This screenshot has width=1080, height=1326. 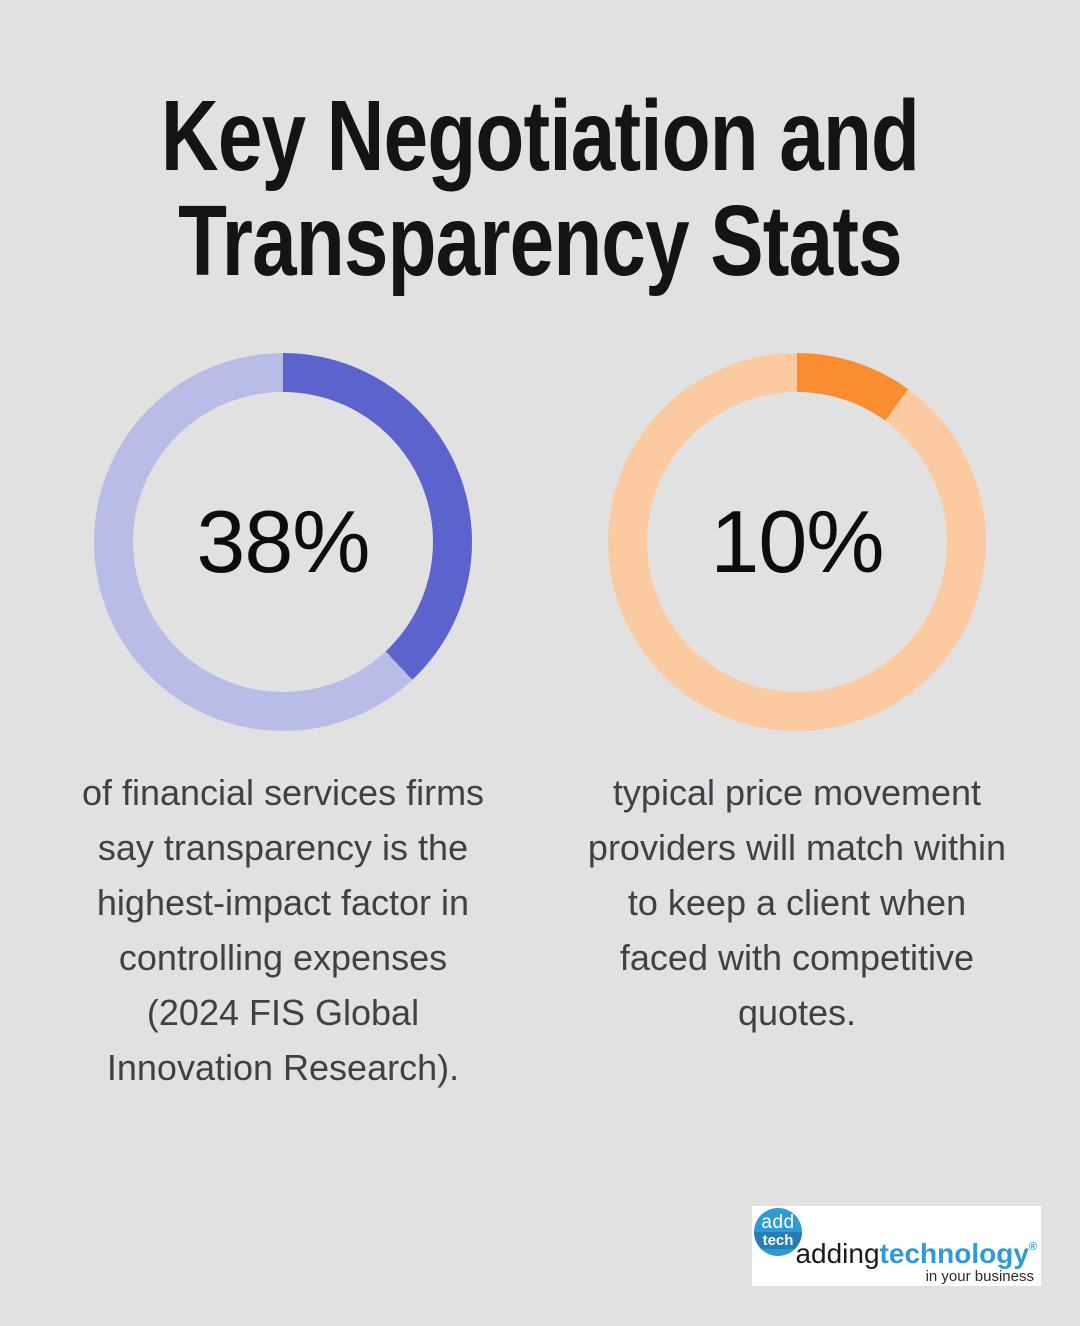 I want to click on donut-hole: 38%, so click(x=283, y=542).